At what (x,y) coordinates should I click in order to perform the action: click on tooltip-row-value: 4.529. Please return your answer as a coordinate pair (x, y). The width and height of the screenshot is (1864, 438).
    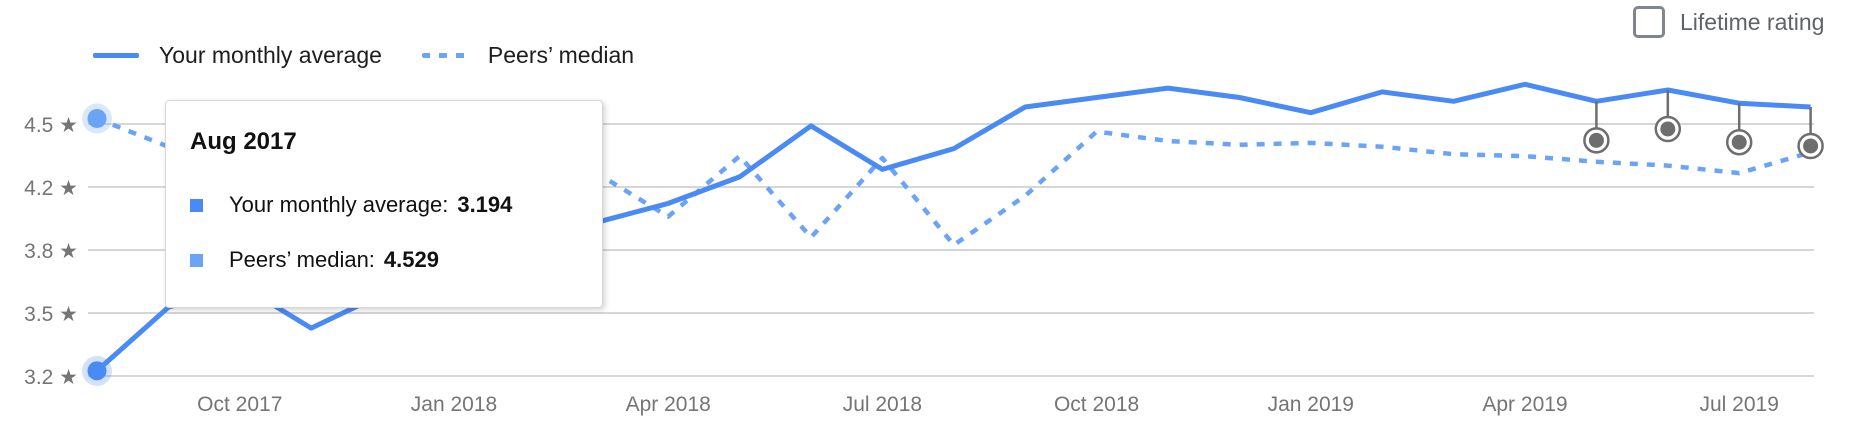
    Looking at the image, I should click on (411, 259).